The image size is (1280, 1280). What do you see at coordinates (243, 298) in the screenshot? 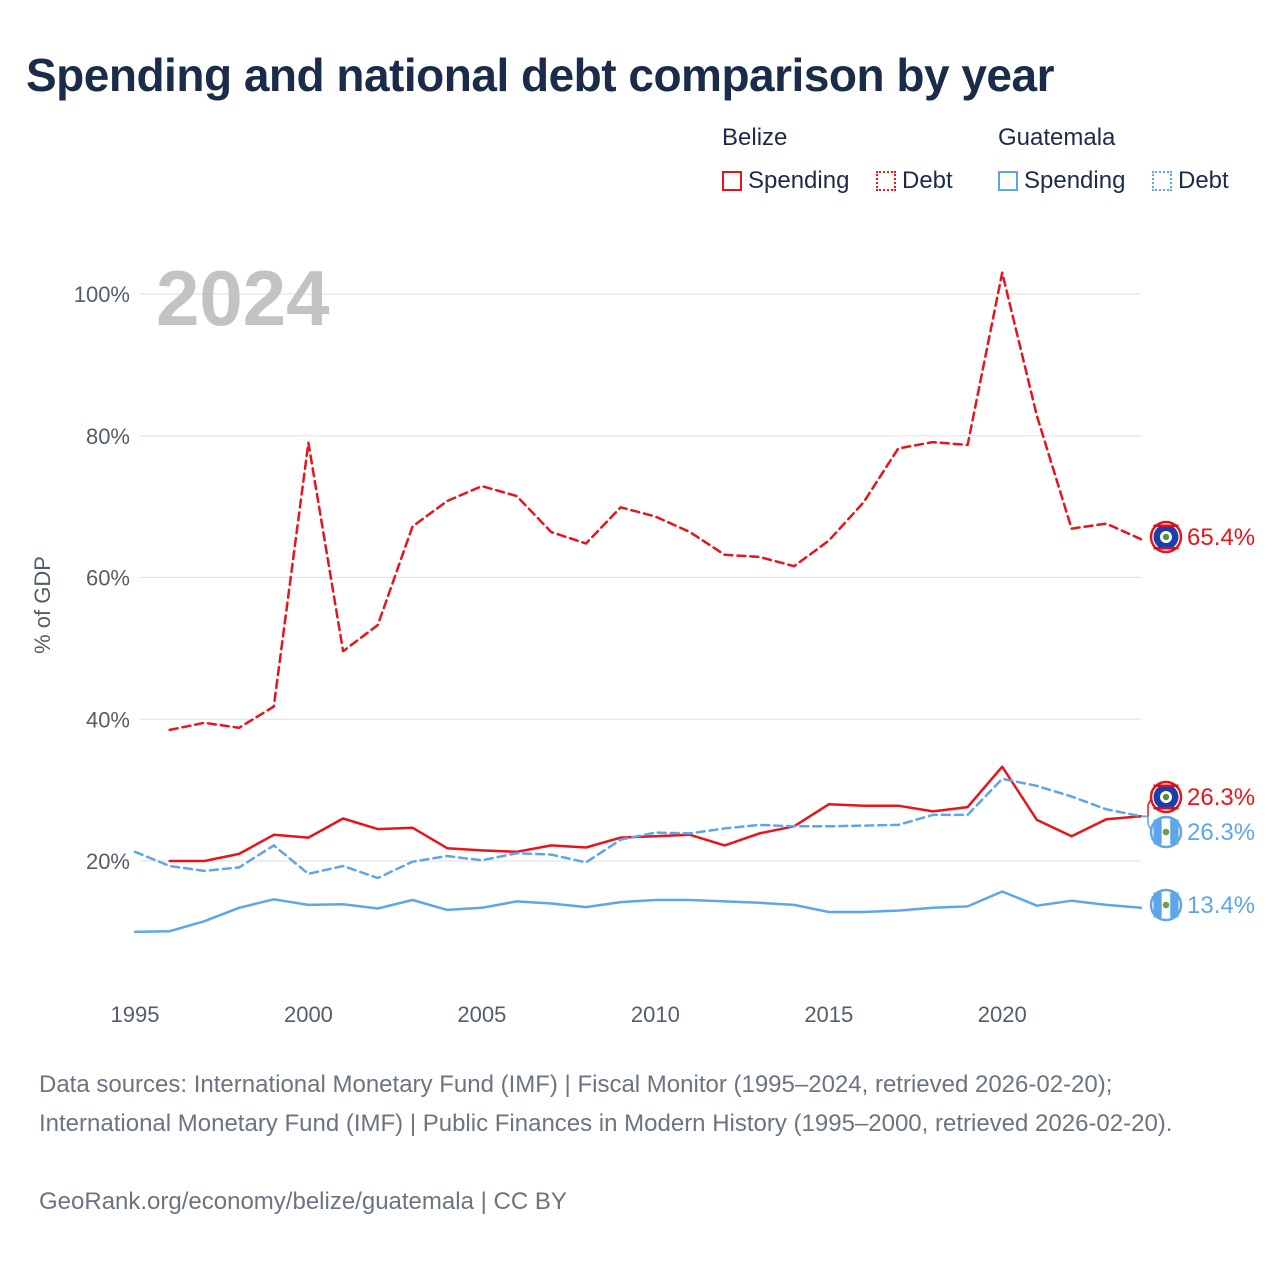
I see `year-watermark: 2024` at bounding box center [243, 298].